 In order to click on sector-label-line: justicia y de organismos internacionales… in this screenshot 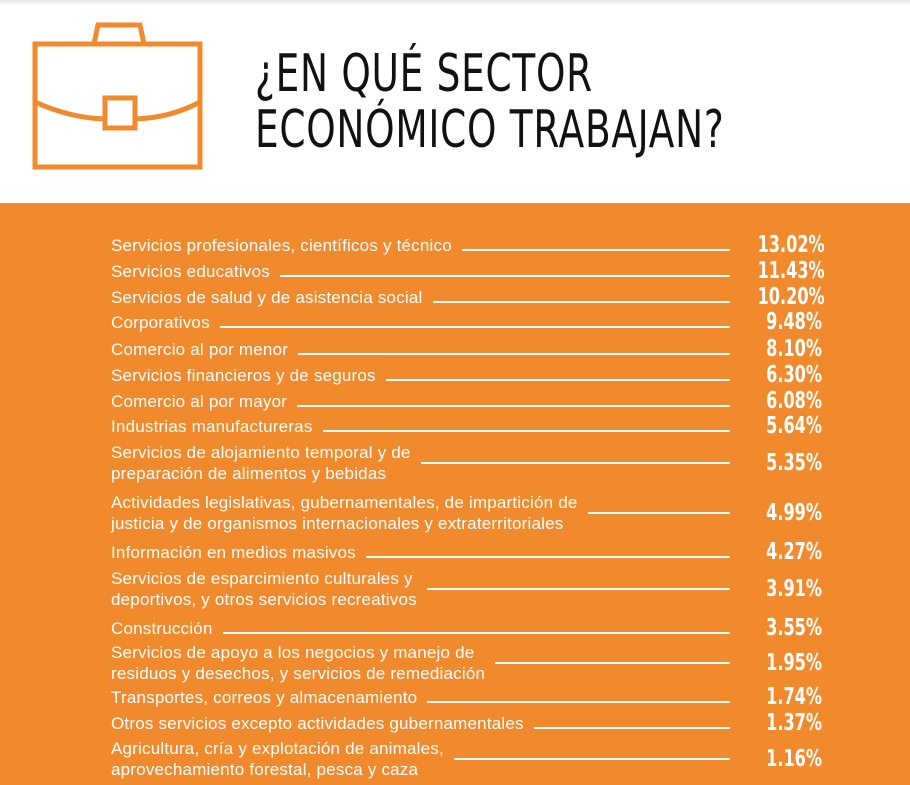, I will do `click(337, 523)`.